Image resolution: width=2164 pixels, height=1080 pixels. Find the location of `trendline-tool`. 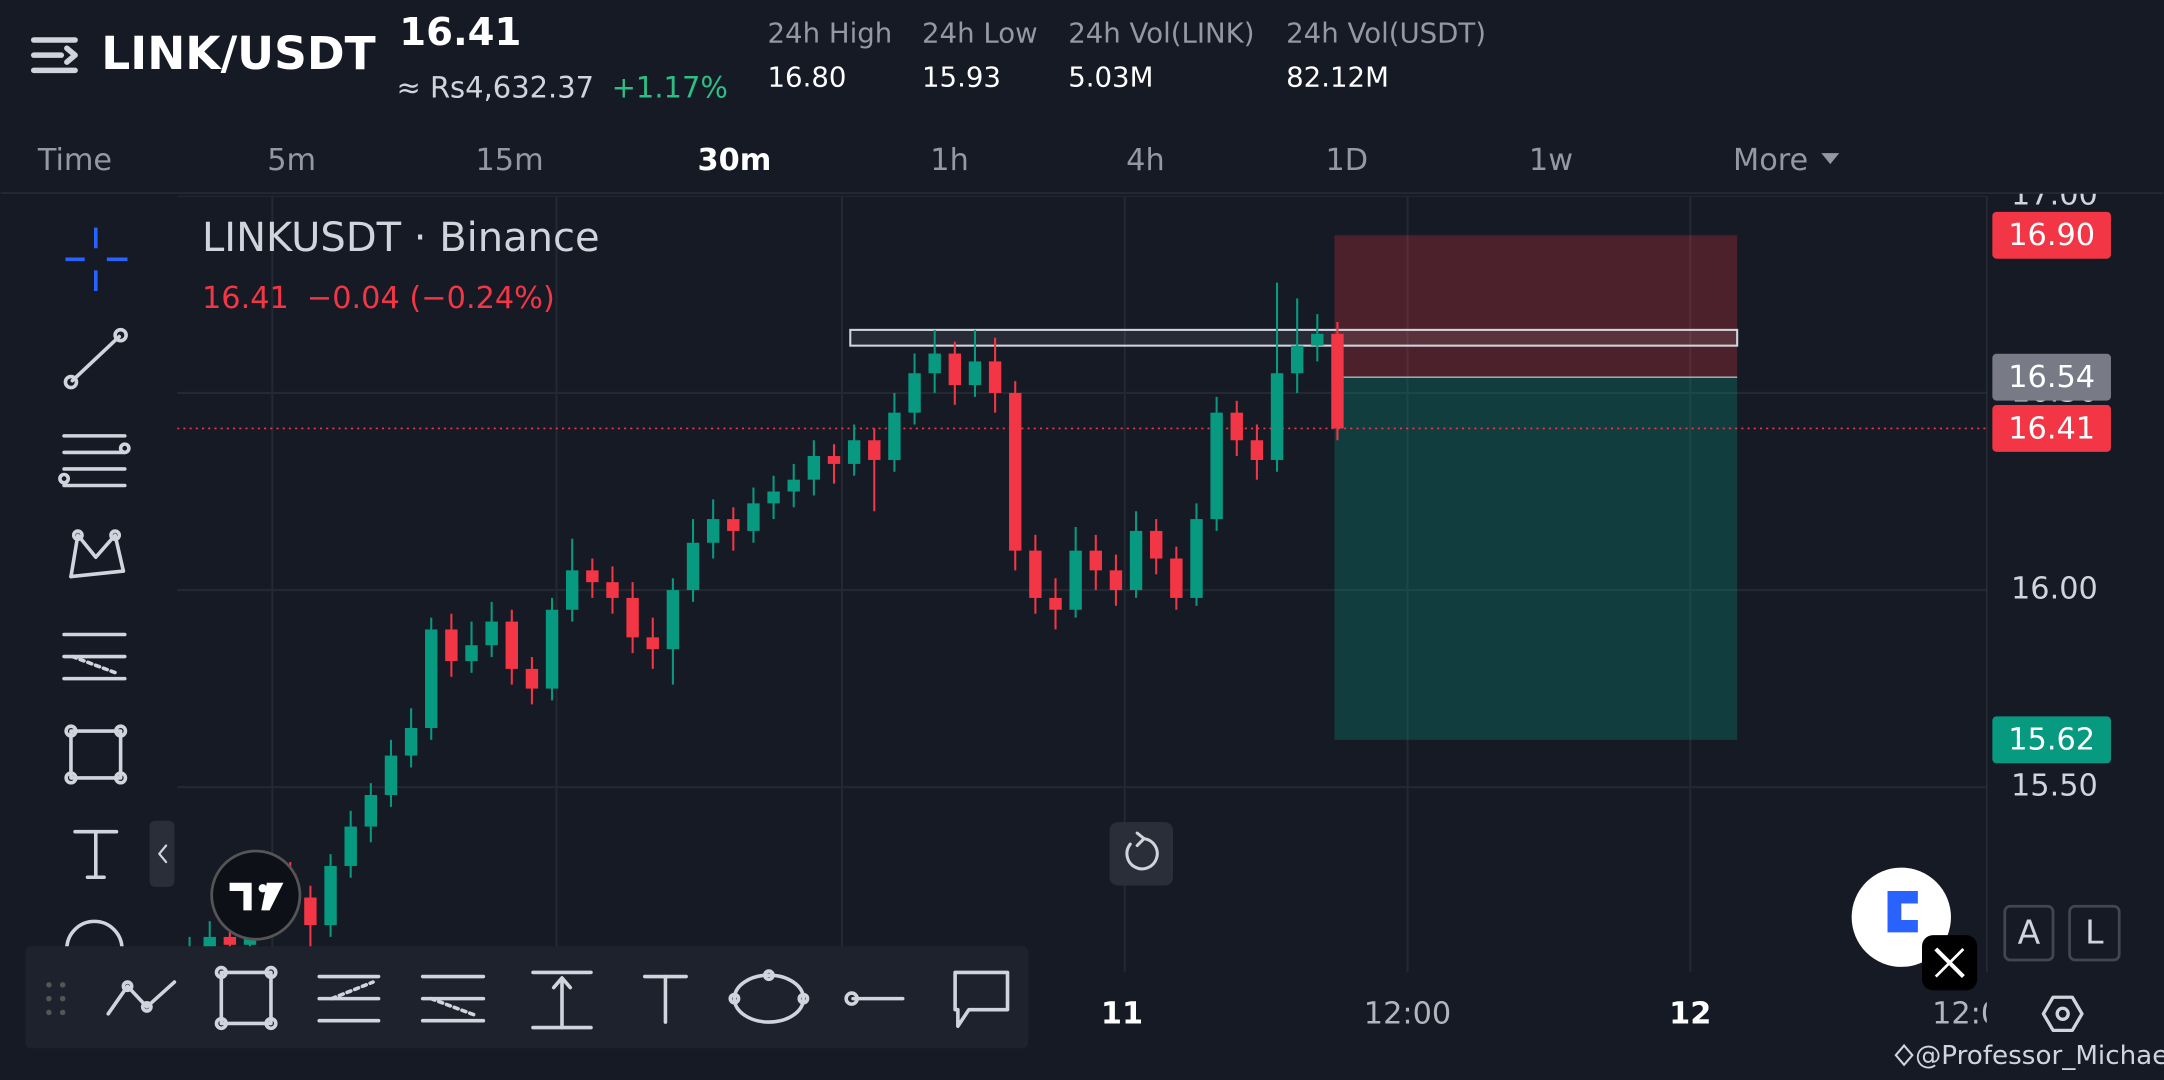

trendline-tool is located at coordinates (95, 358).